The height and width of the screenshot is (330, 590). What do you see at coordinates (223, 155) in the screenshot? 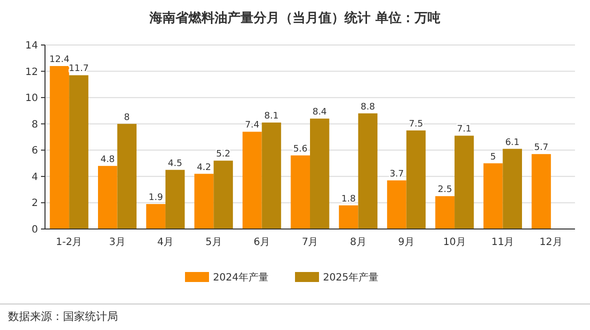
I see `data-label: 5.2` at bounding box center [223, 155].